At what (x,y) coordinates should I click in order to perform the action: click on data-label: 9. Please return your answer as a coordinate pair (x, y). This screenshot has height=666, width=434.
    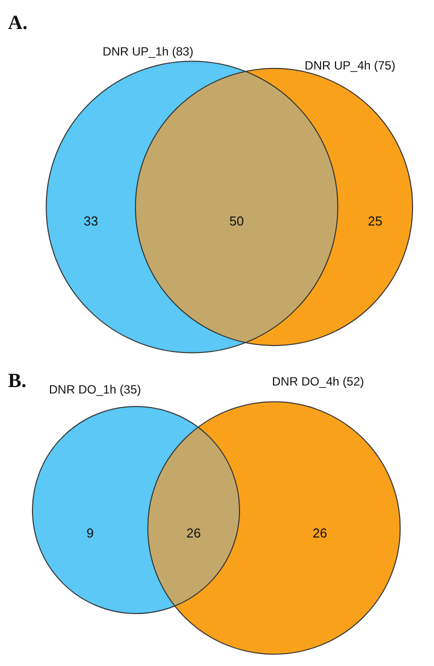
    Looking at the image, I should click on (90, 533).